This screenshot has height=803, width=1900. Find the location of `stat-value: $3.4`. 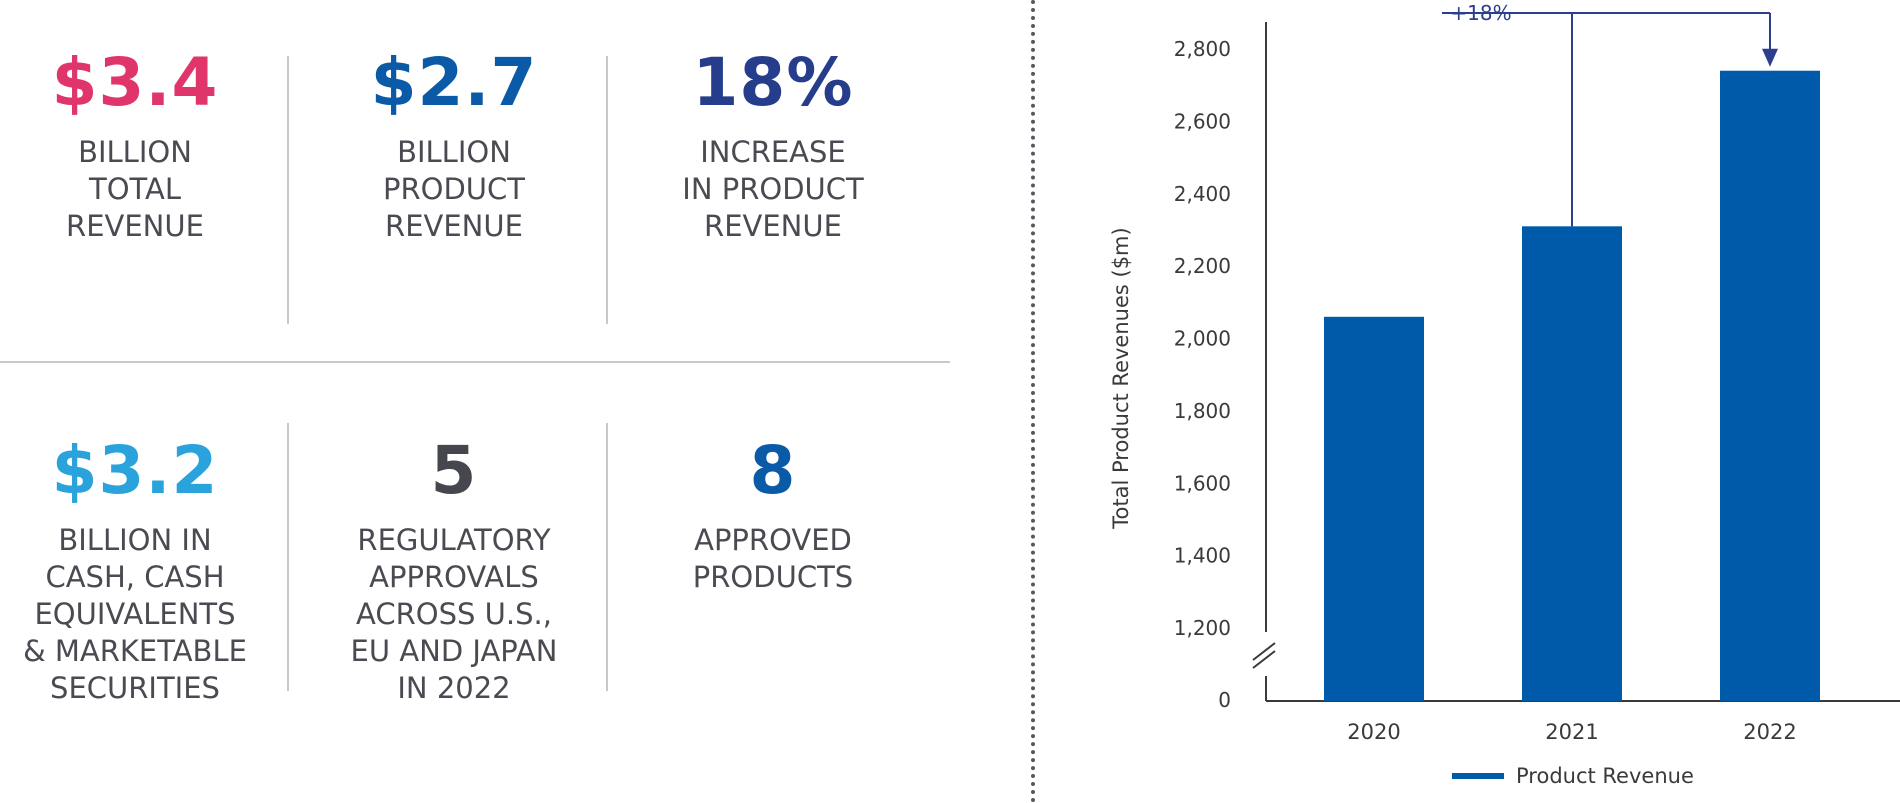

stat-value: $3.4 is located at coordinates (135, 82).